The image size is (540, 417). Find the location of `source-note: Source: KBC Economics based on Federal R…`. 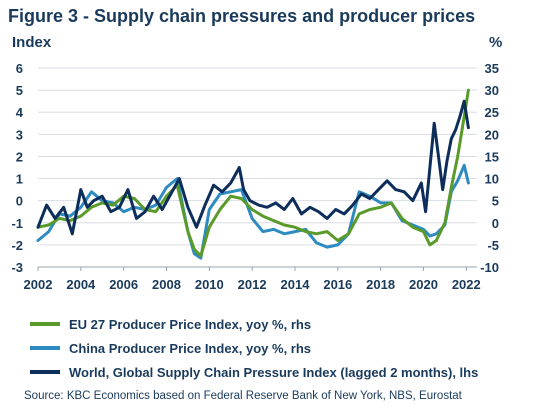

source-note: Source: KBC Economics based on Federal R… is located at coordinates (243, 396).